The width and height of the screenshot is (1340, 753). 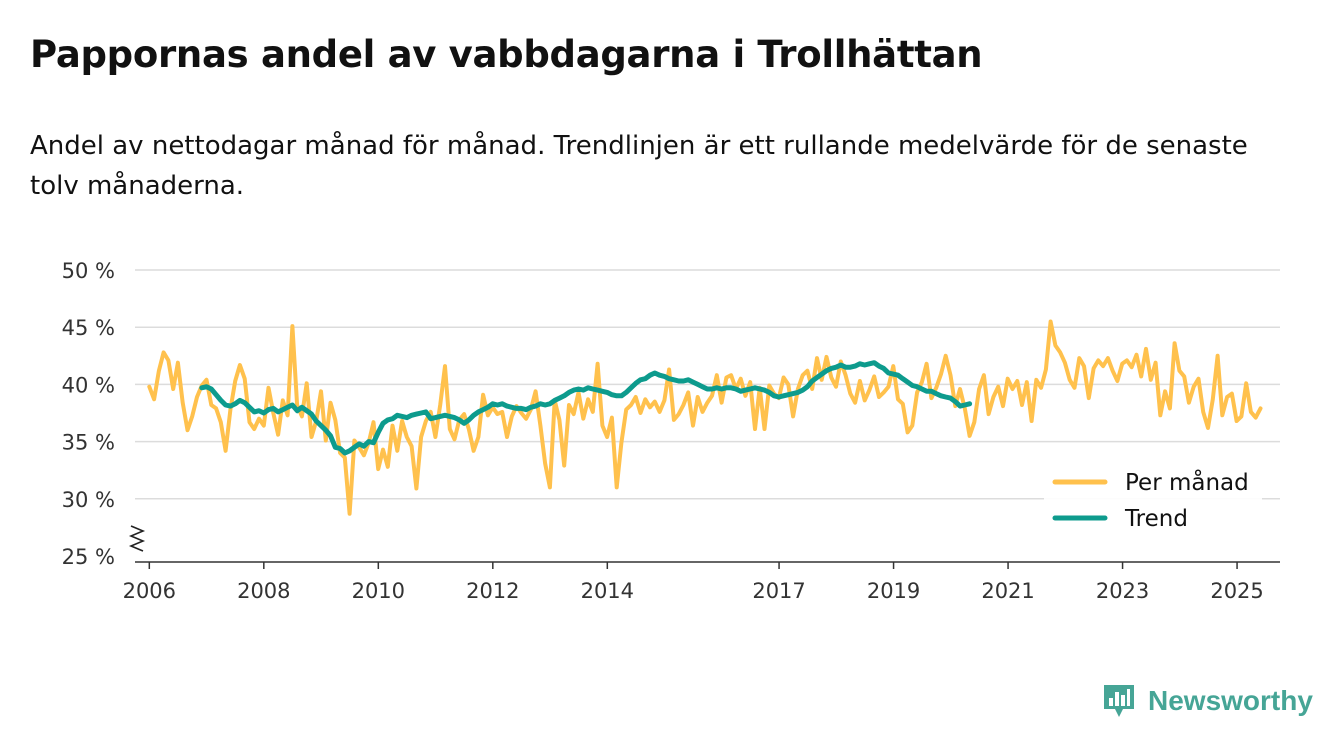 What do you see at coordinates (88, 328) in the screenshot?
I see `y-tick-label: 45 %` at bounding box center [88, 328].